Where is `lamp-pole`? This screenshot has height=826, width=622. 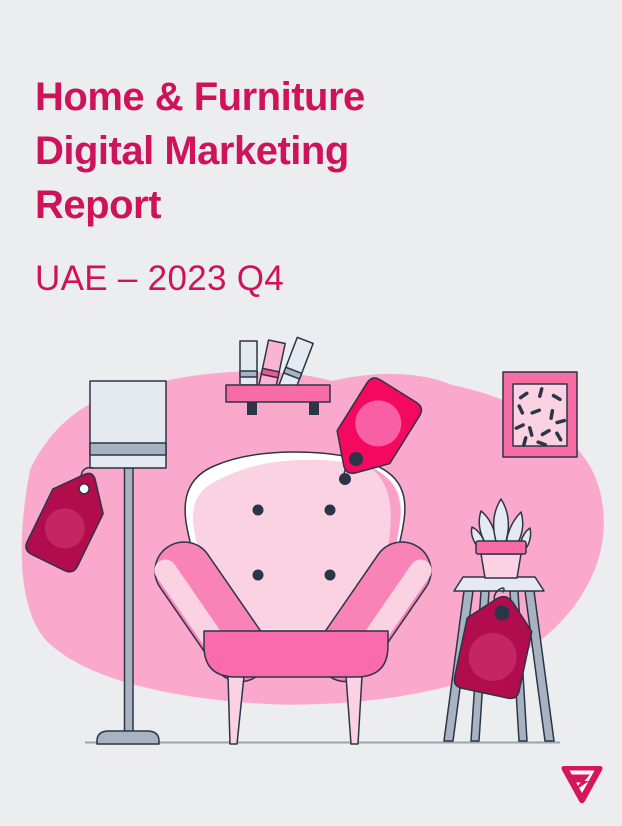 lamp-pole is located at coordinates (128, 600).